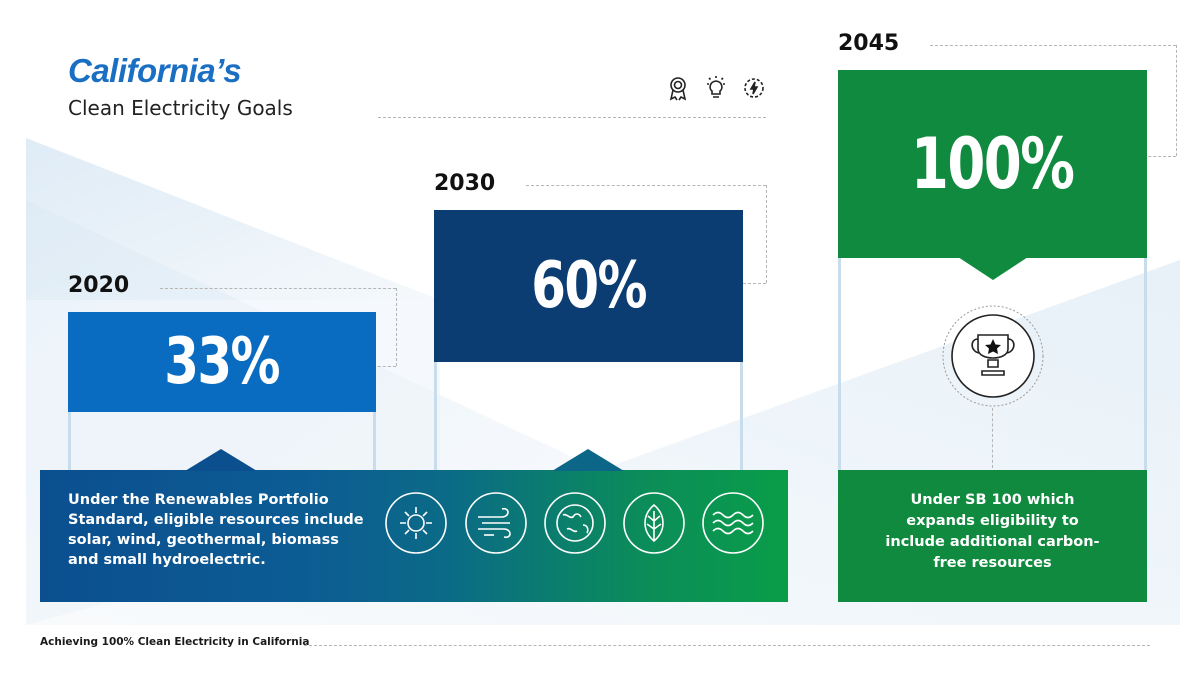 The height and width of the screenshot is (675, 1200). Describe the element at coordinates (465, 183) in the screenshot. I see `year-2030: 2030` at that location.